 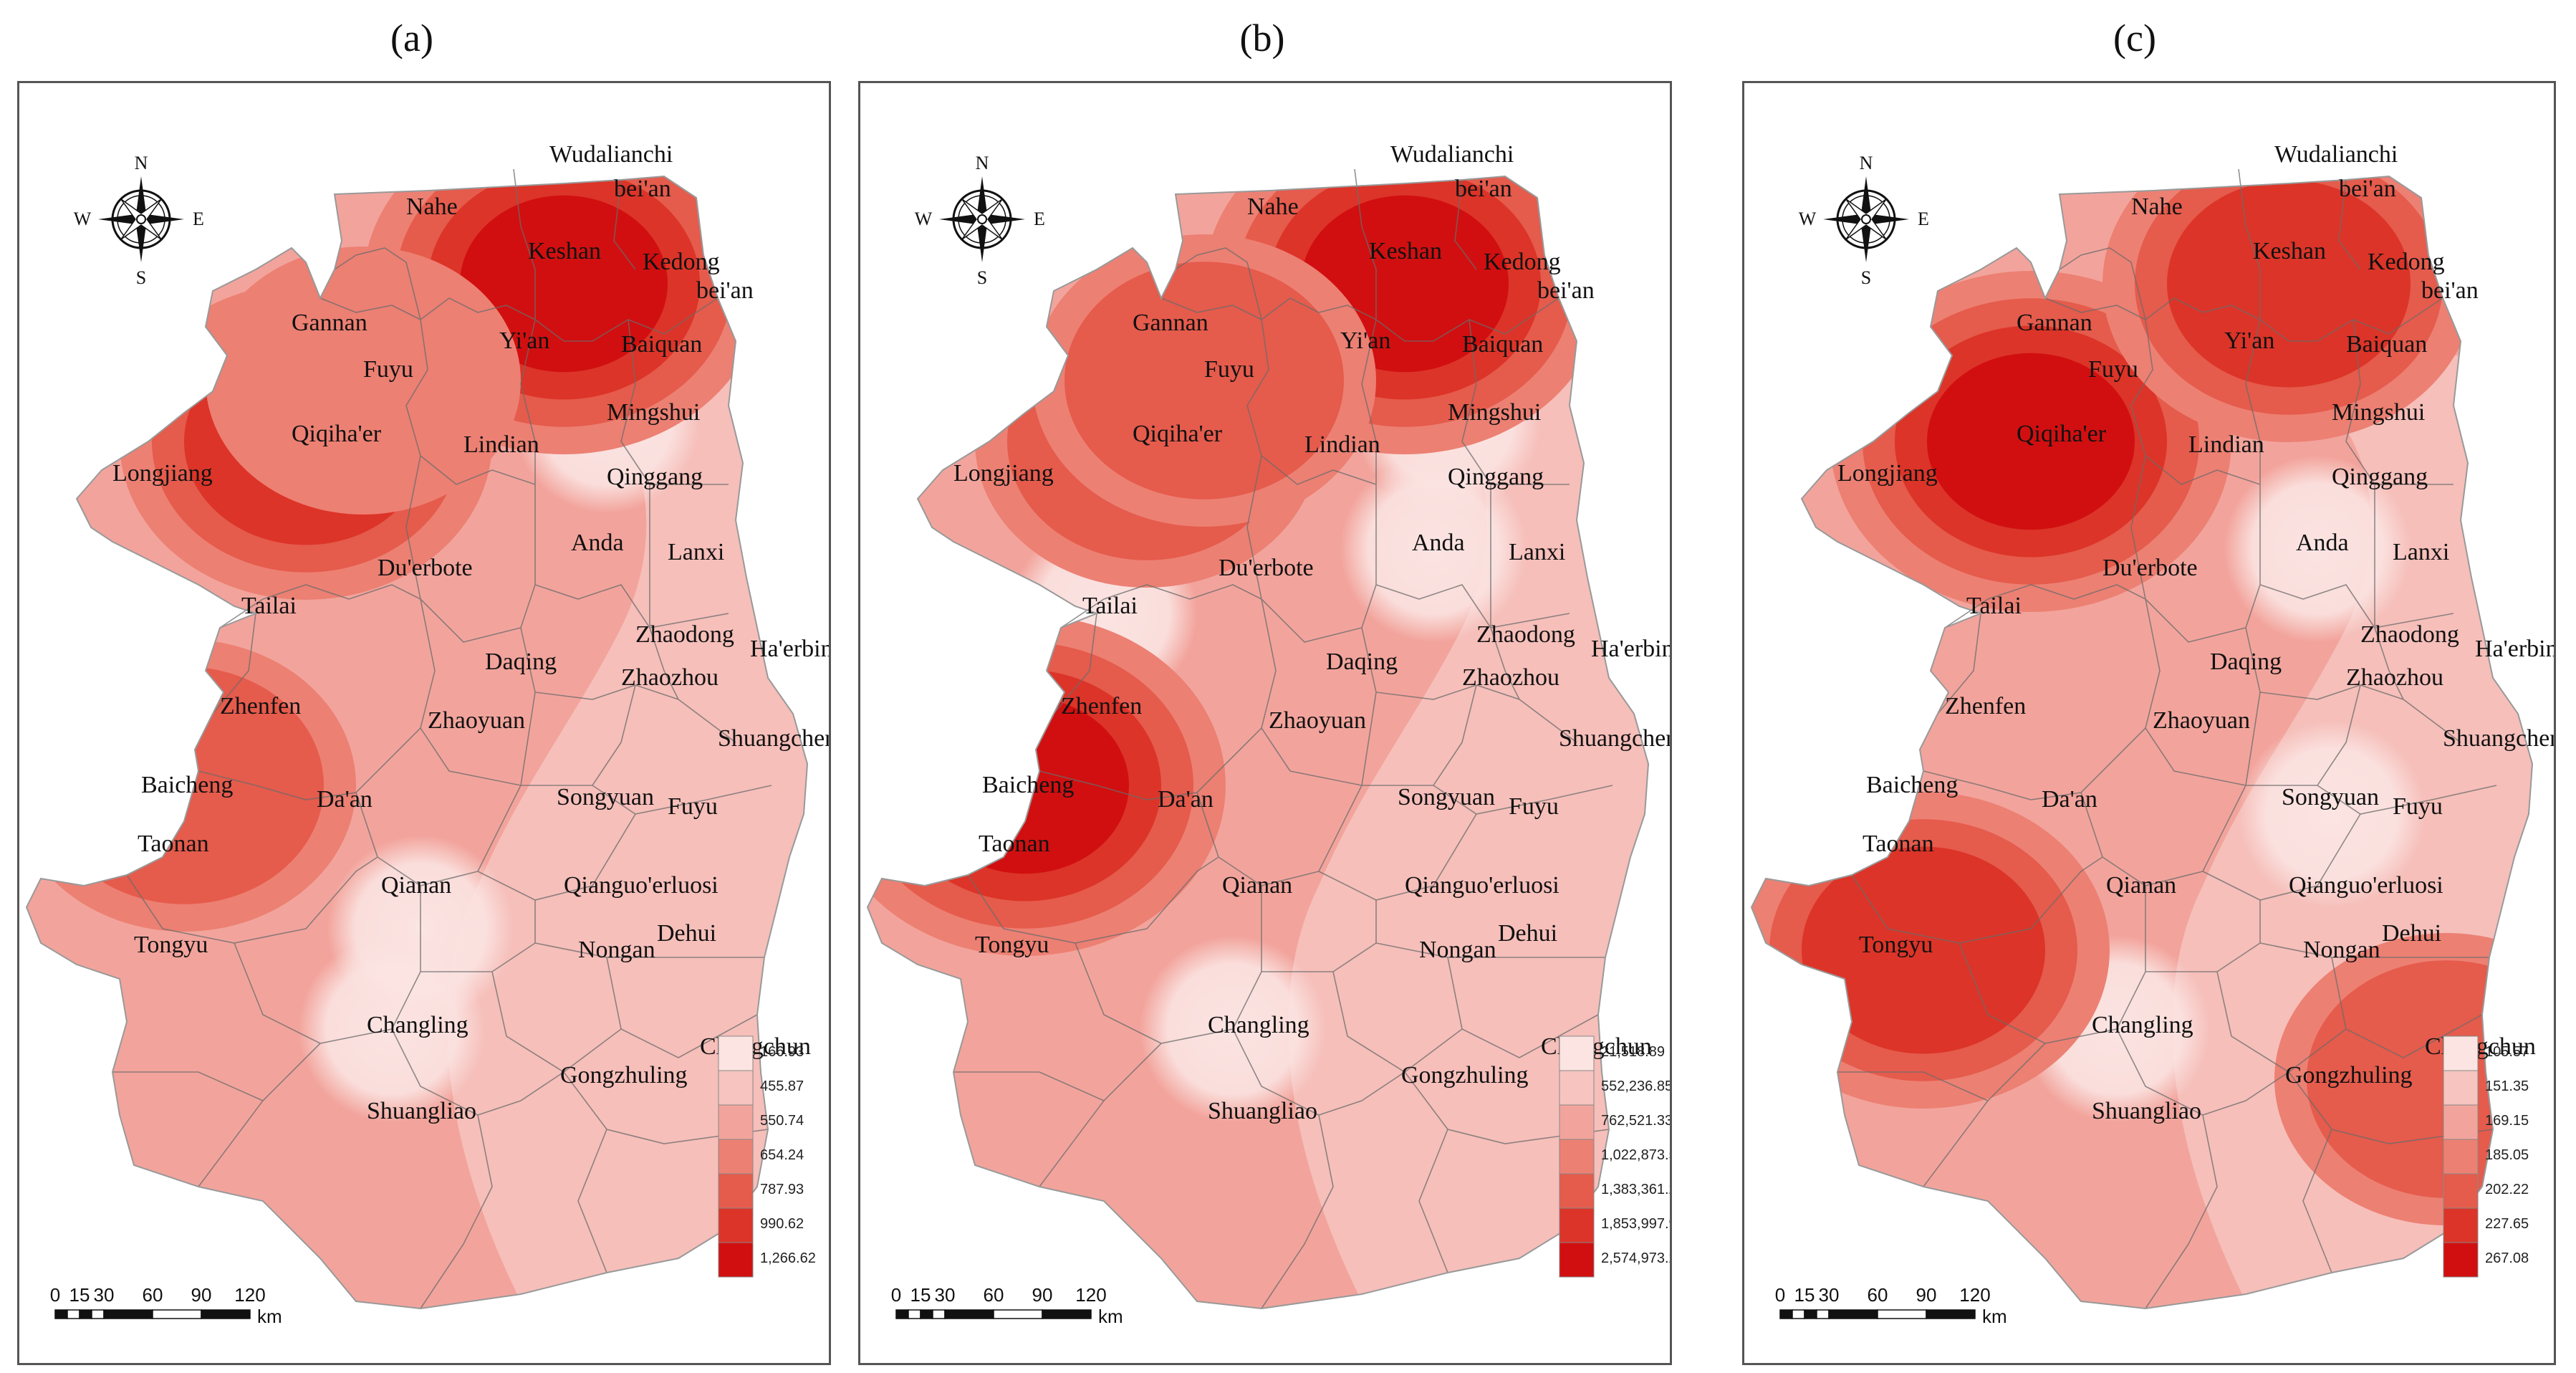 What do you see at coordinates (2507, 1224) in the screenshot?
I see `legend-label: 227.65` at bounding box center [2507, 1224].